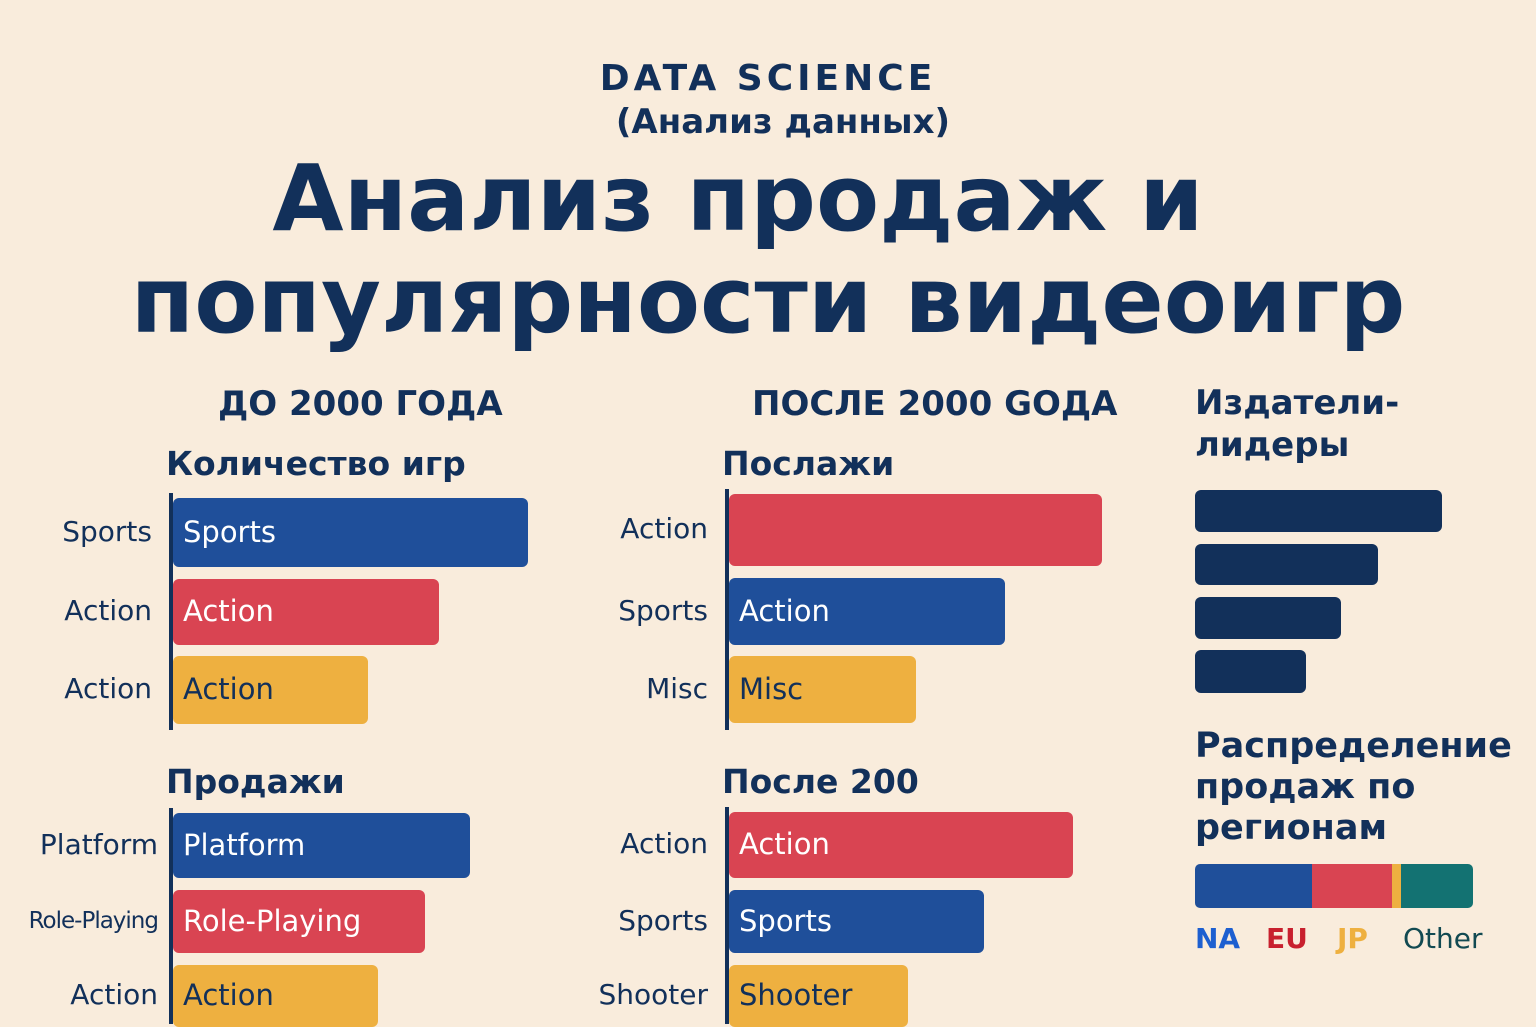 This screenshot has width=1536, height=1027. Describe the element at coordinates (1218, 938) in the screenshot. I see `legend-na: NA` at that location.